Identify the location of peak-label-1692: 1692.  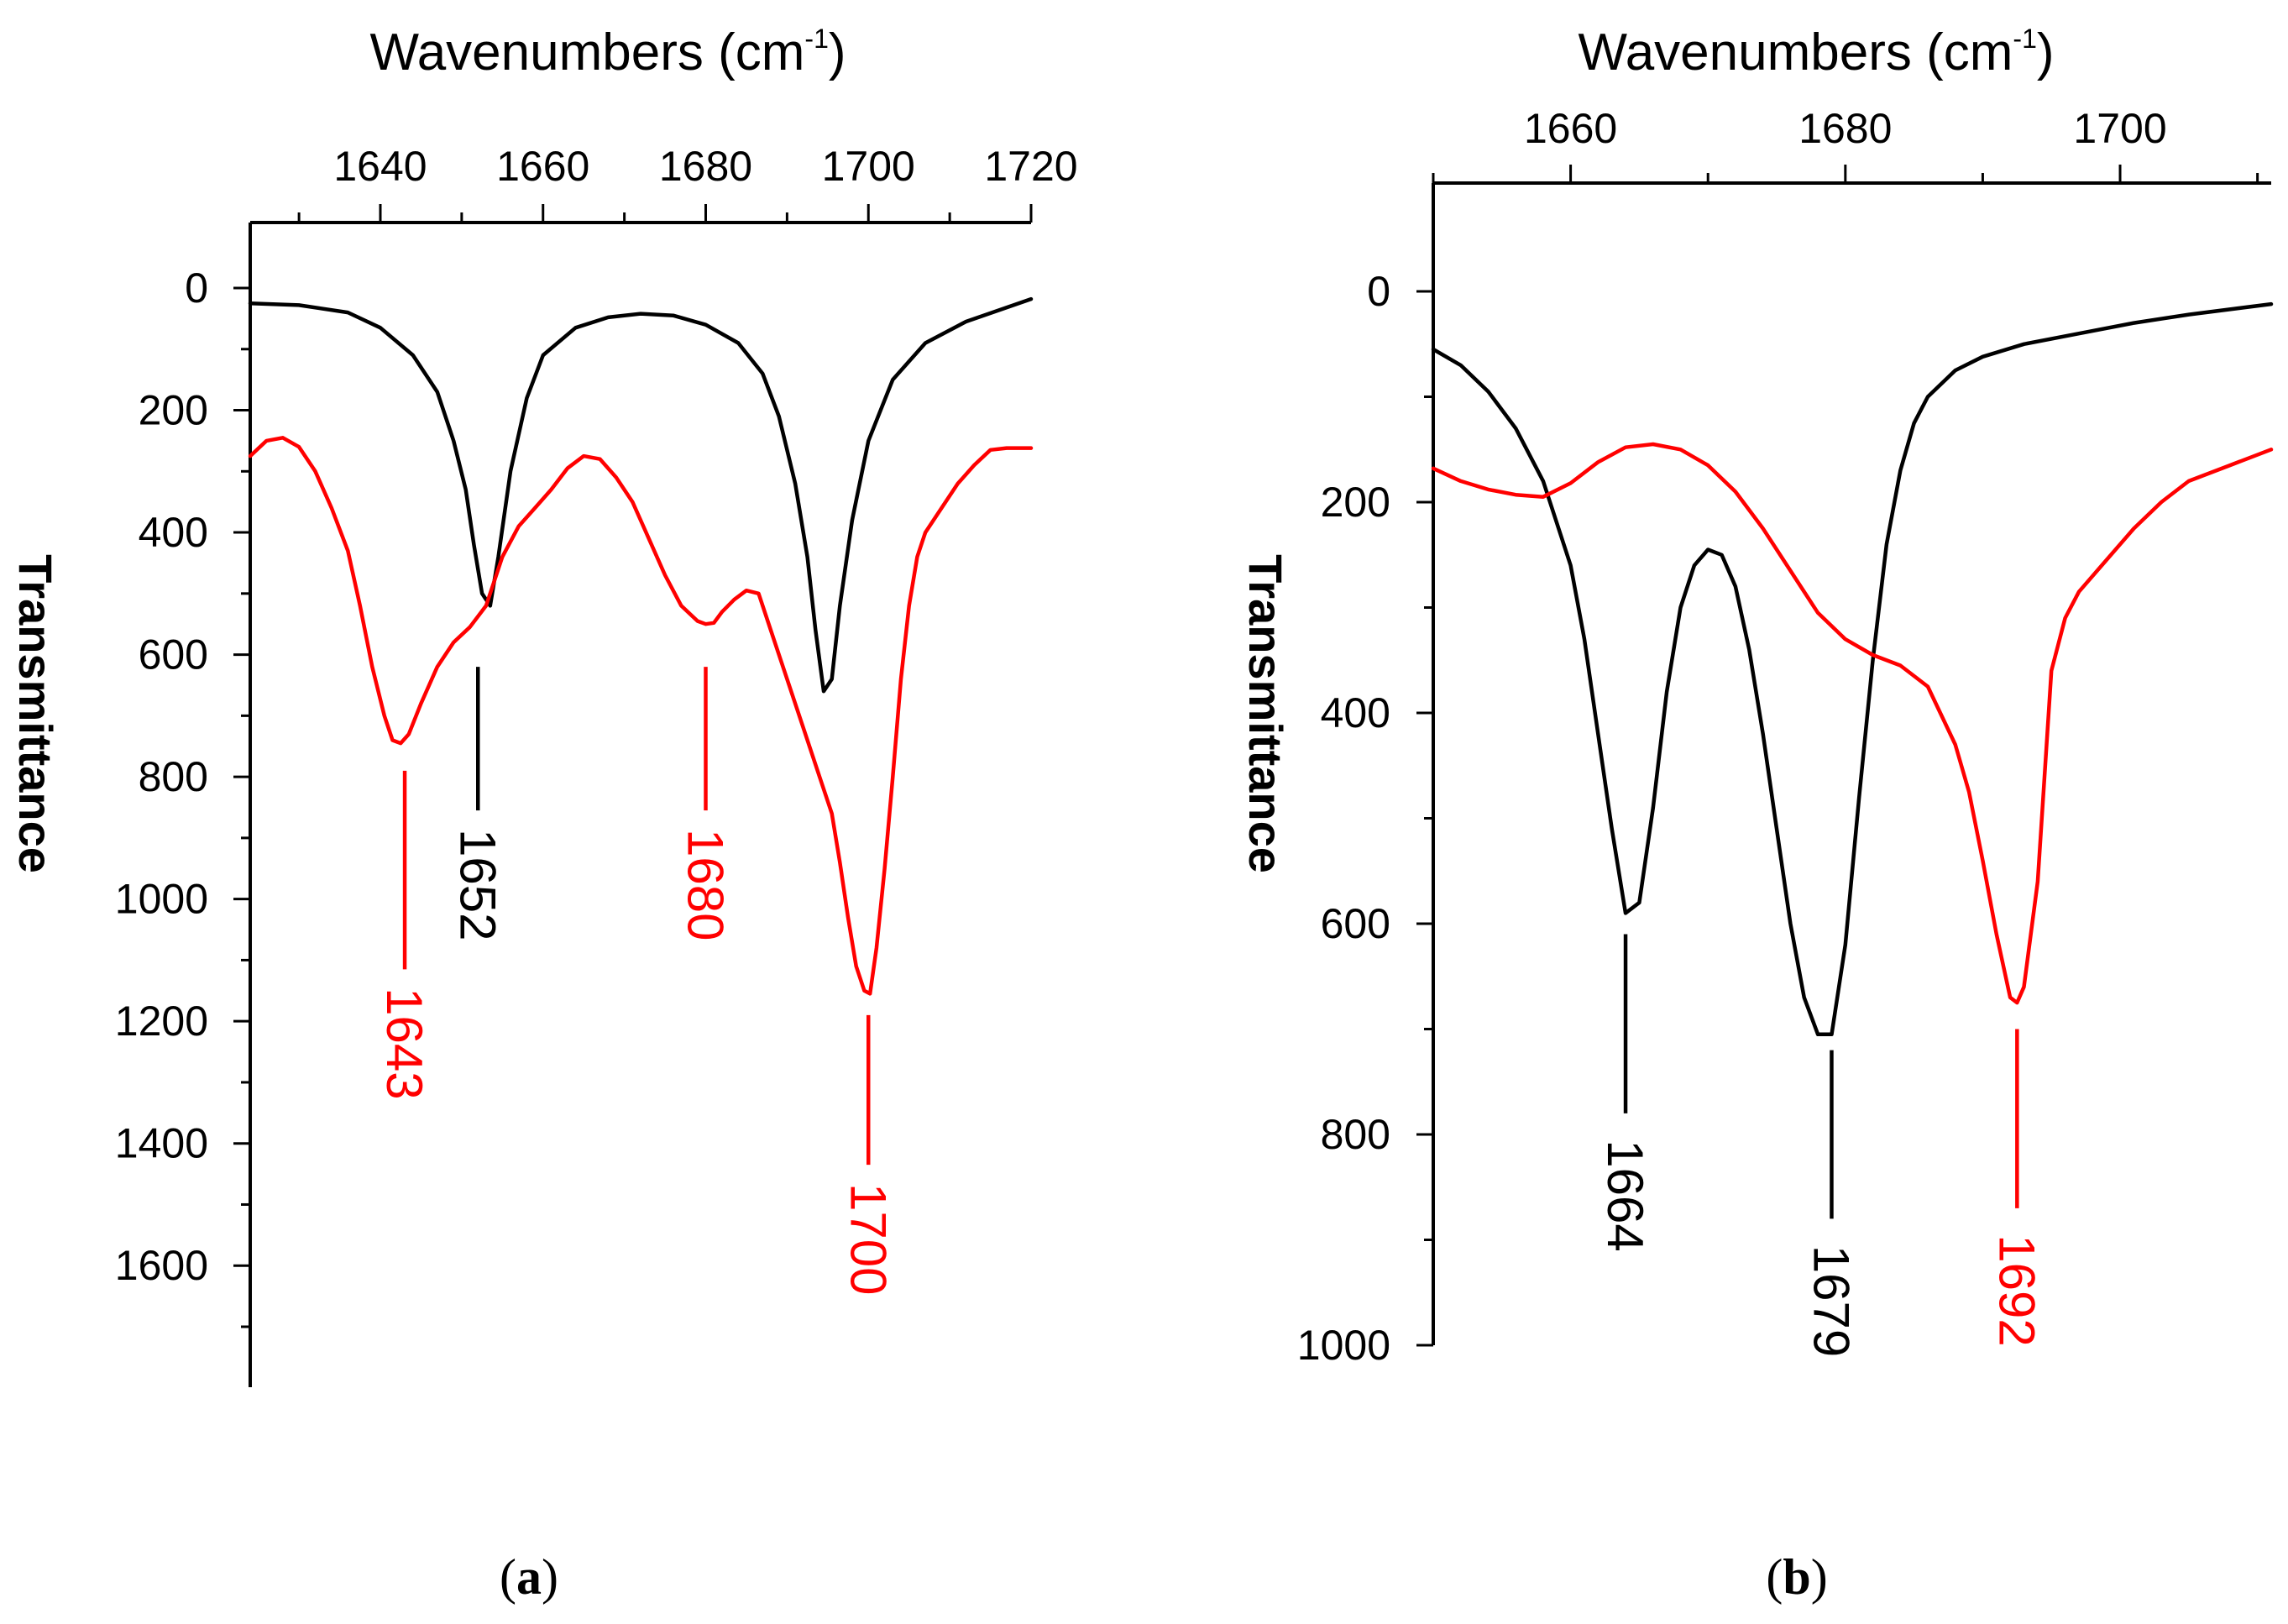
(2016, 1290).